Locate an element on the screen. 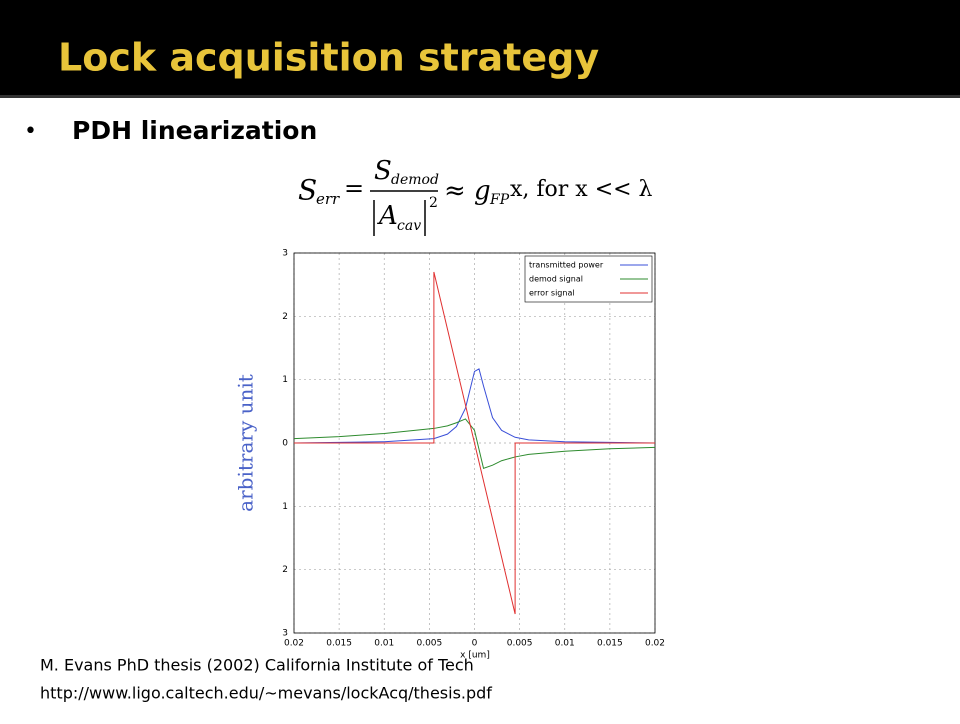  title-bar is located at coordinates (480, 47).